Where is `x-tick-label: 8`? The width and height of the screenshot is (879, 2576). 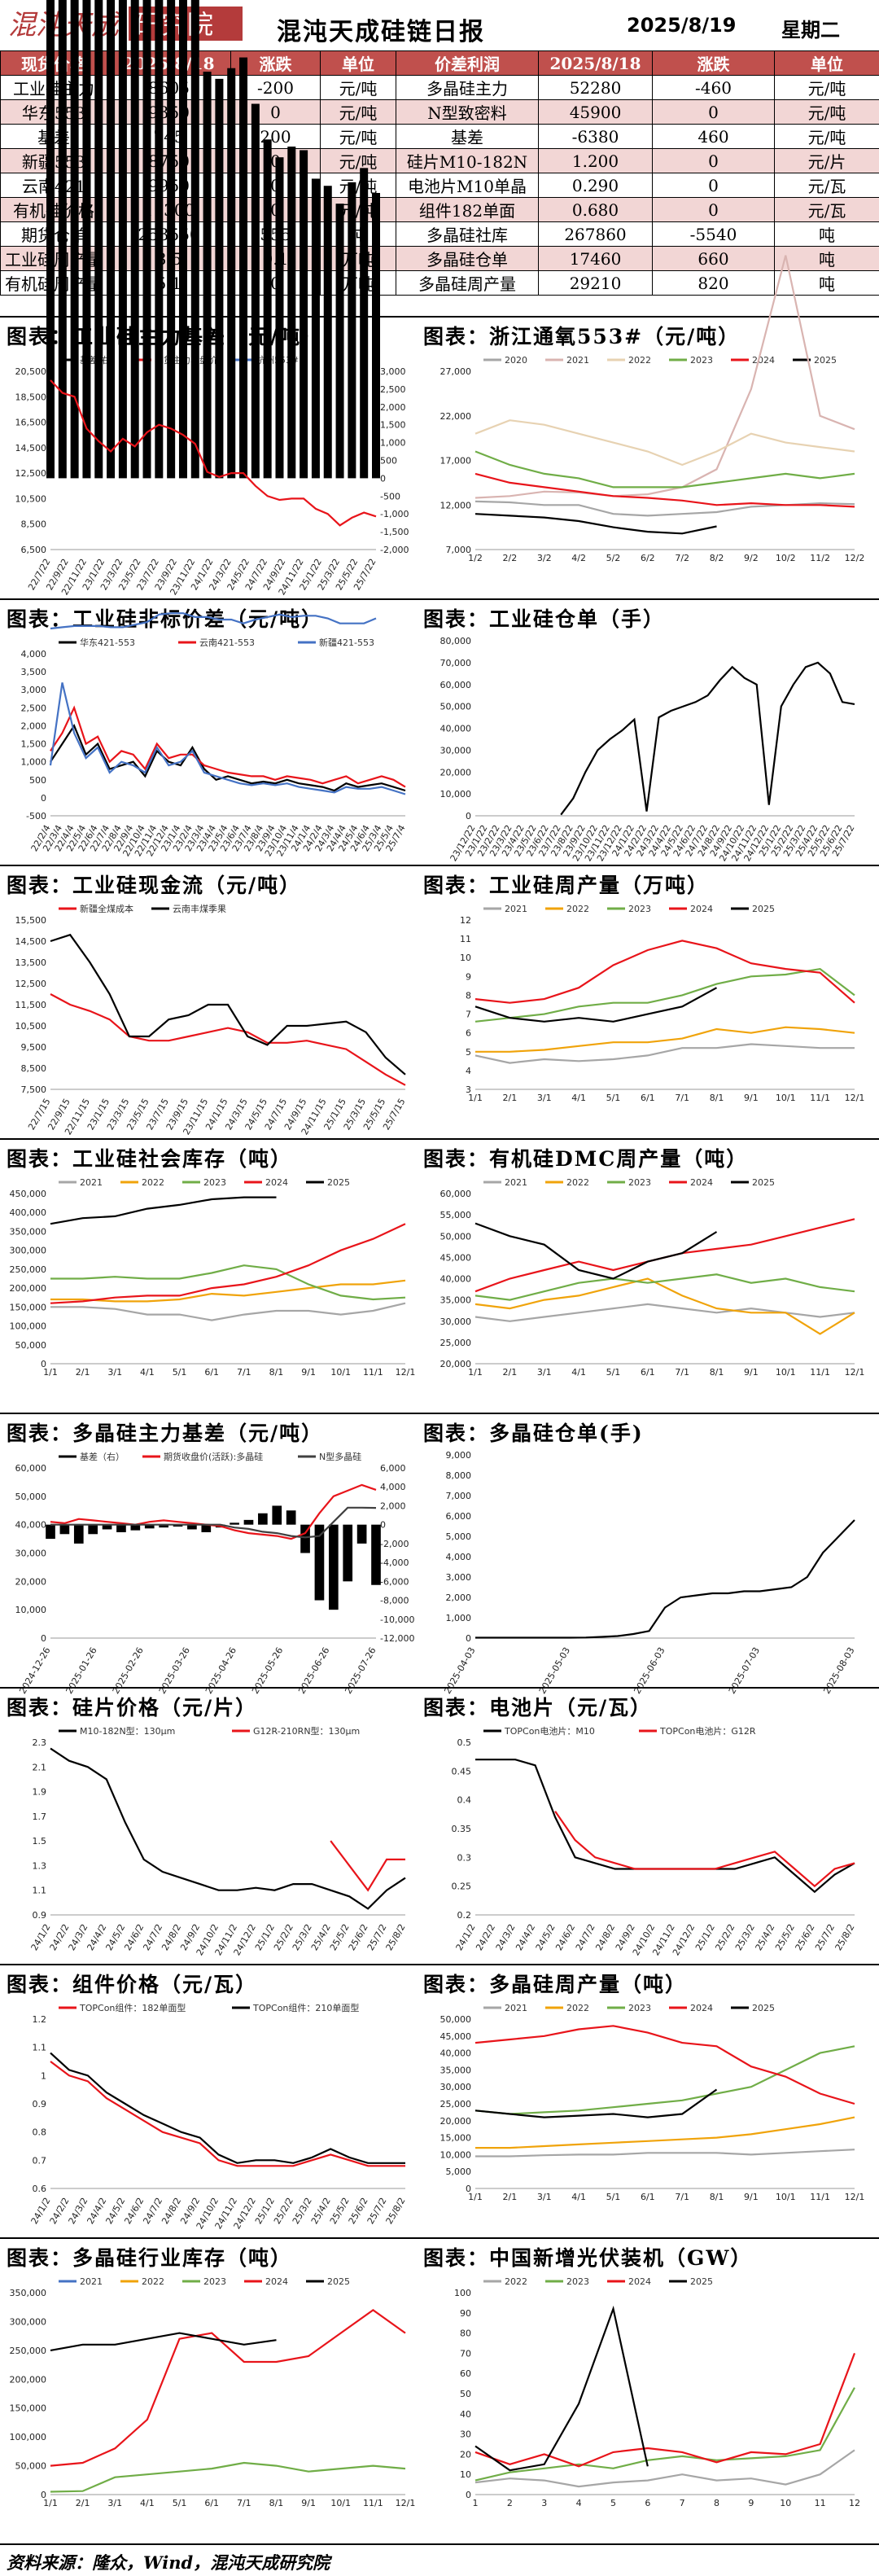
x-tick-label: 8 is located at coordinates (716, 2503).